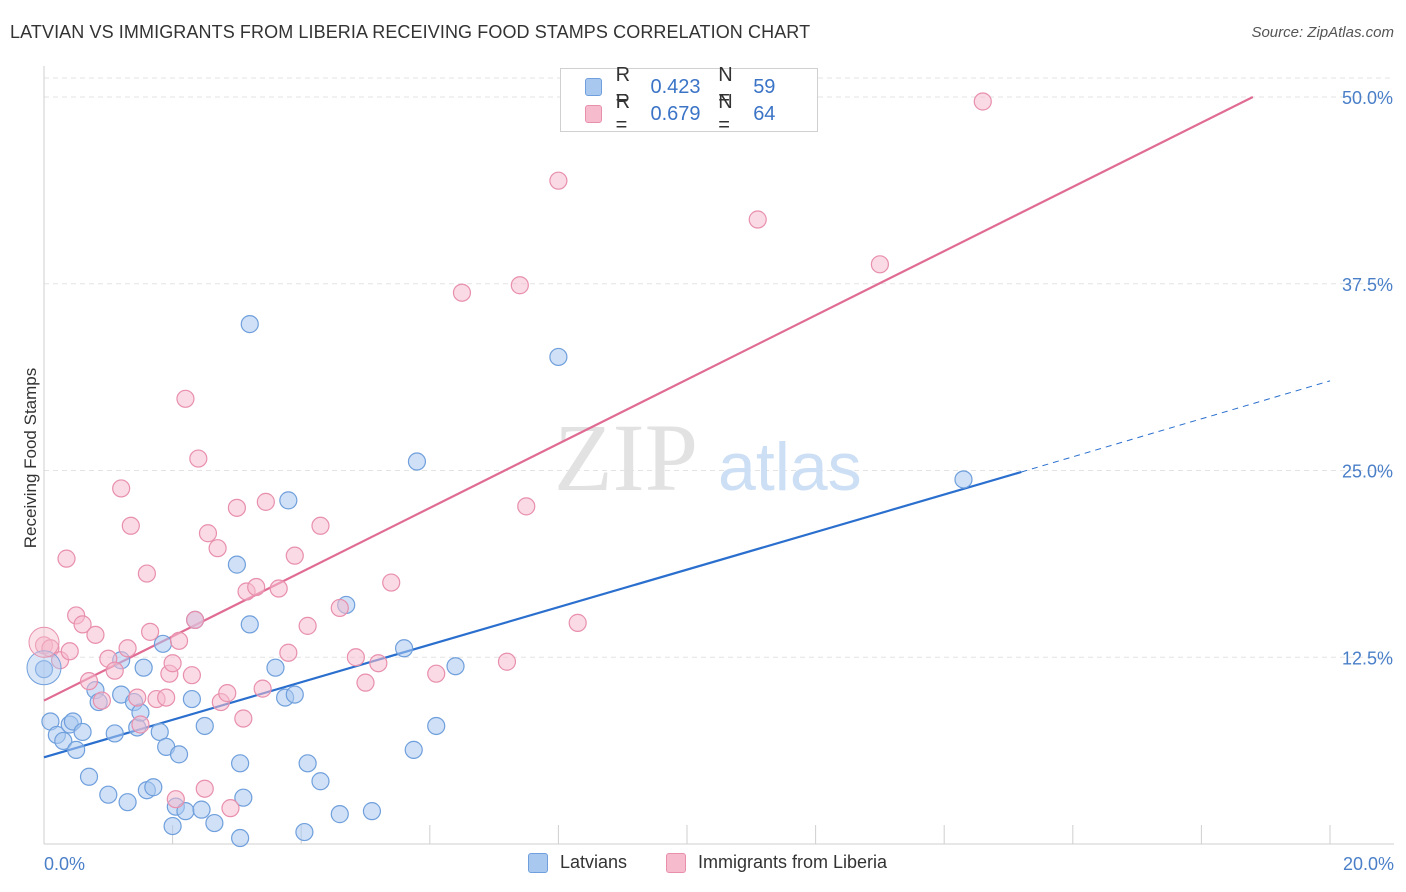 The width and height of the screenshot is (1406, 892). I want to click on y-tick-label: 25.0%, so click(1367, 472).